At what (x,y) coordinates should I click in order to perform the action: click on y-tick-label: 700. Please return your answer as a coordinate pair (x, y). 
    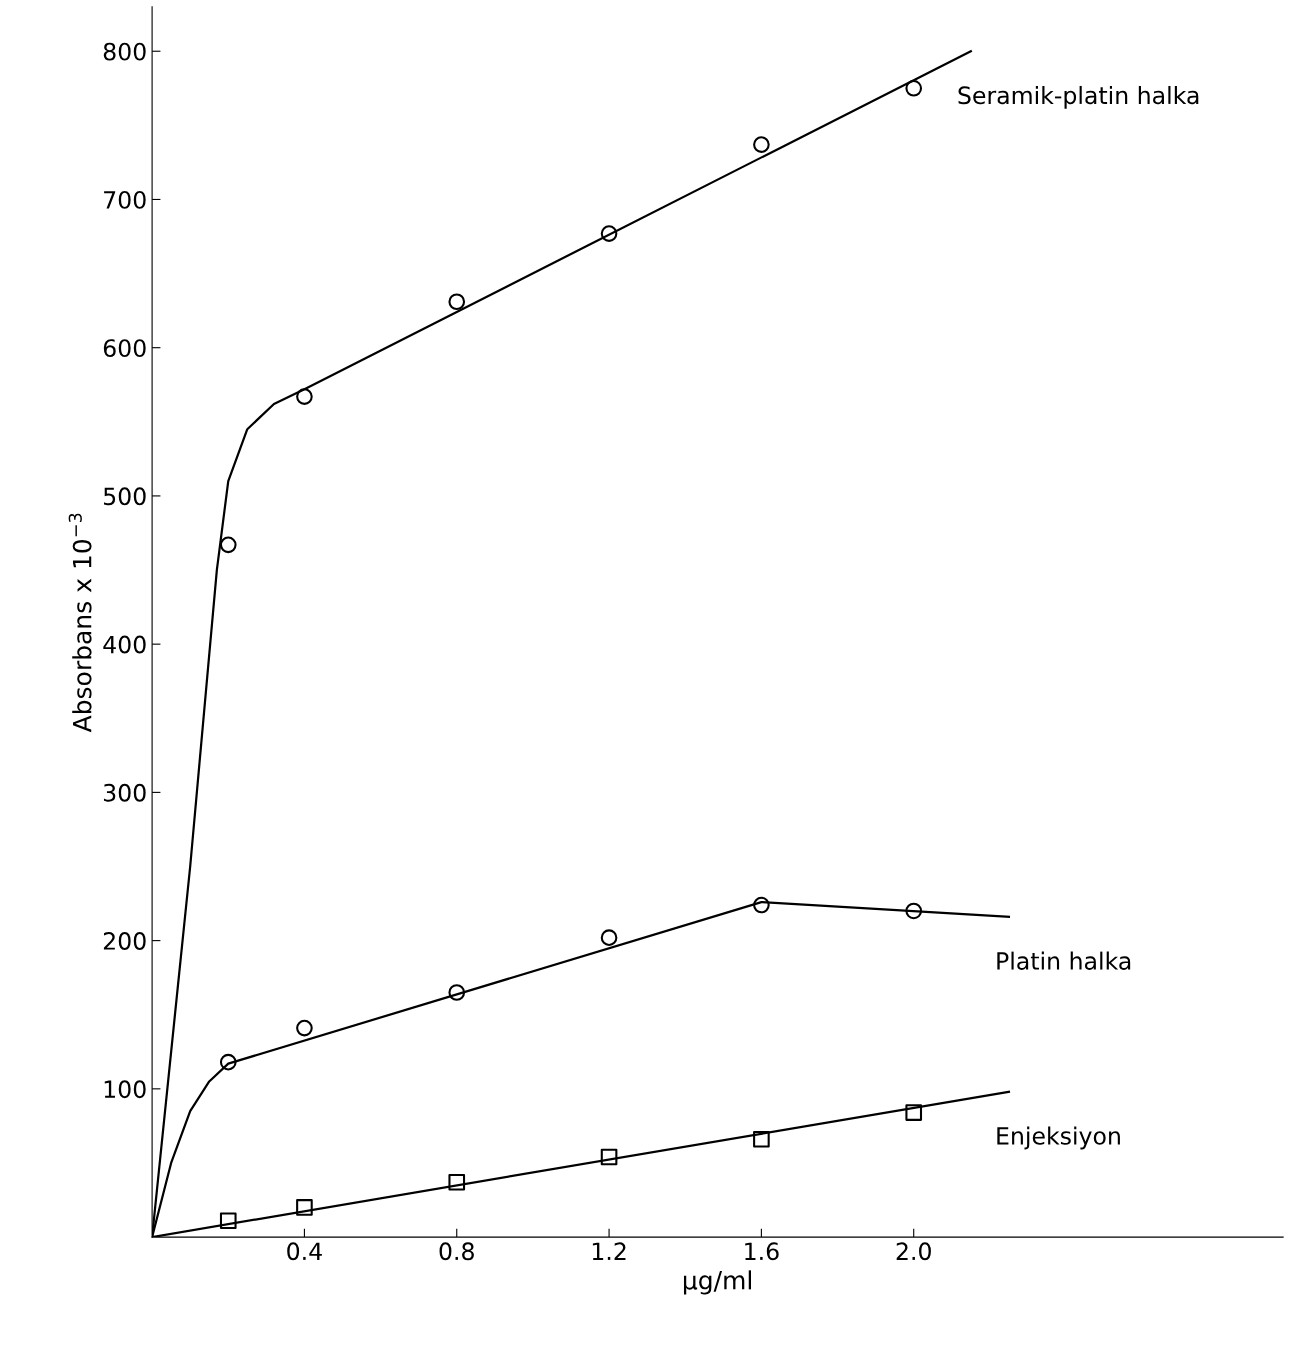
    Looking at the image, I should click on (125, 199).